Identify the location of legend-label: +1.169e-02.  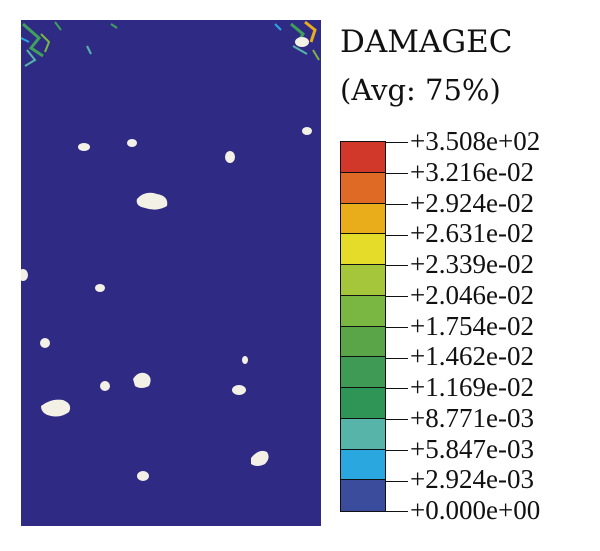
(460, 387).